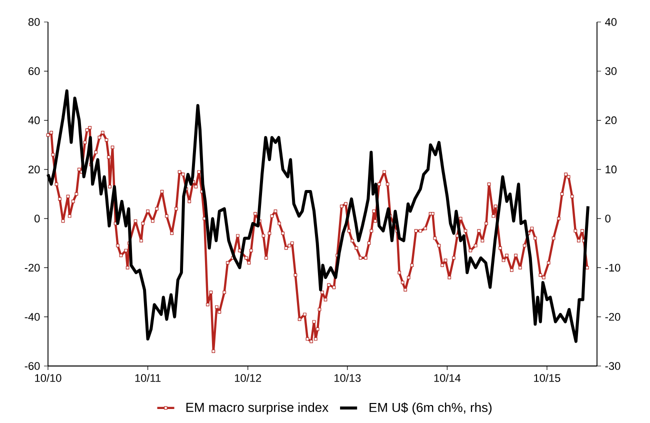  I want to click on x-tick-label: 10/11, so click(148, 378).